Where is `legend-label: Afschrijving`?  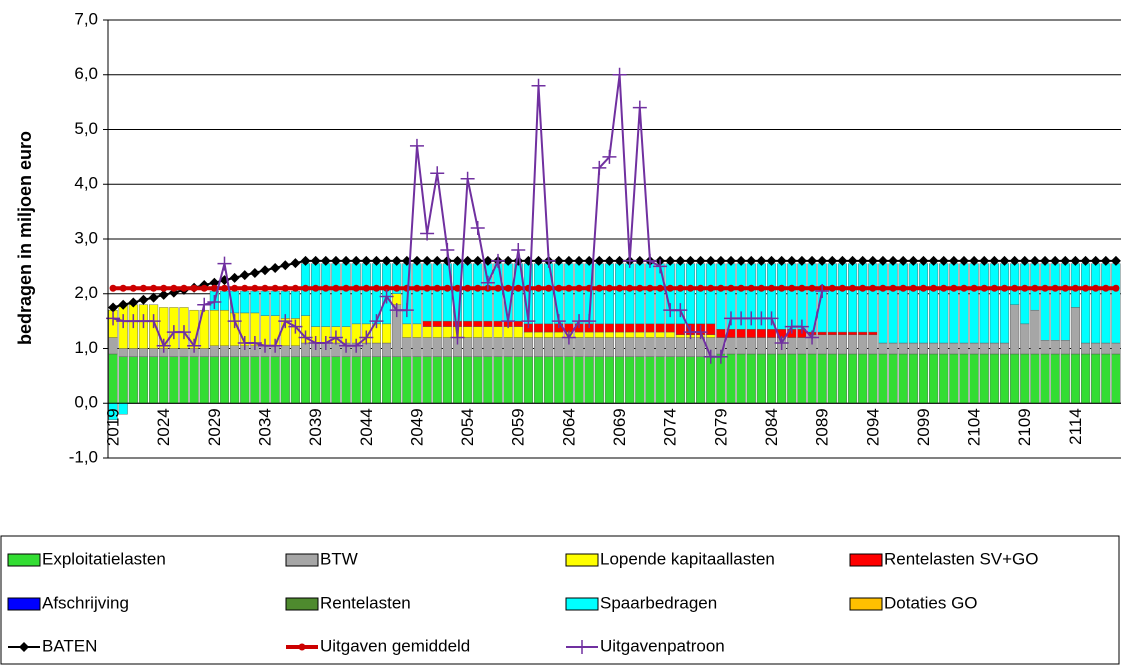 legend-label: Afschrijving is located at coordinates (85, 602).